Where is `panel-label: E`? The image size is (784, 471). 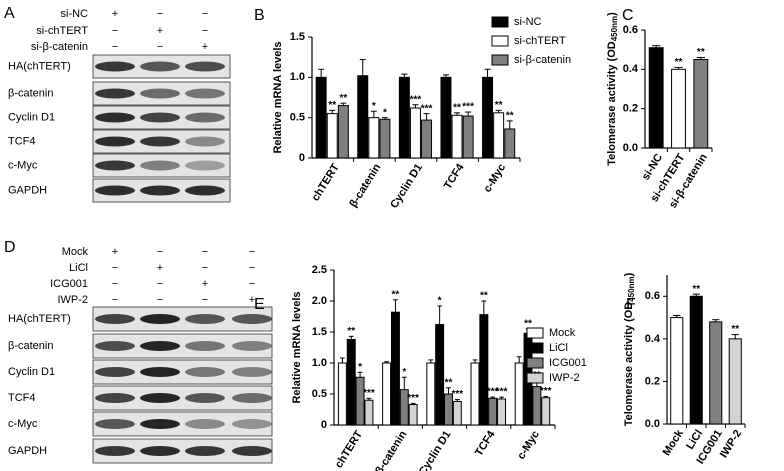
panel-label: E is located at coordinates (259, 304).